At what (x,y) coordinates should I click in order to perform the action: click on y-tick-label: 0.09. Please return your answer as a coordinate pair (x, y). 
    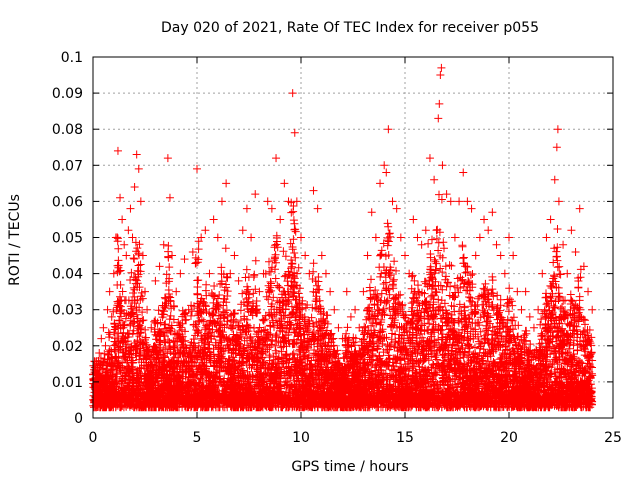
    Looking at the image, I should click on (67, 94).